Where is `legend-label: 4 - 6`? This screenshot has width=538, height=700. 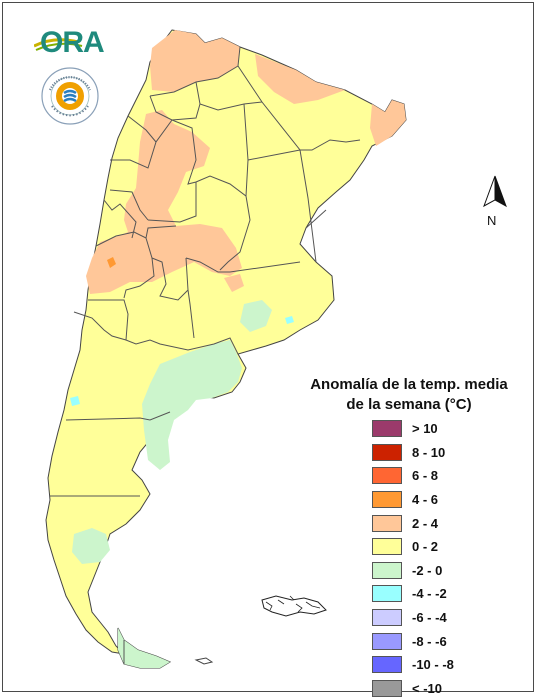 legend-label: 4 - 6 is located at coordinates (425, 500).